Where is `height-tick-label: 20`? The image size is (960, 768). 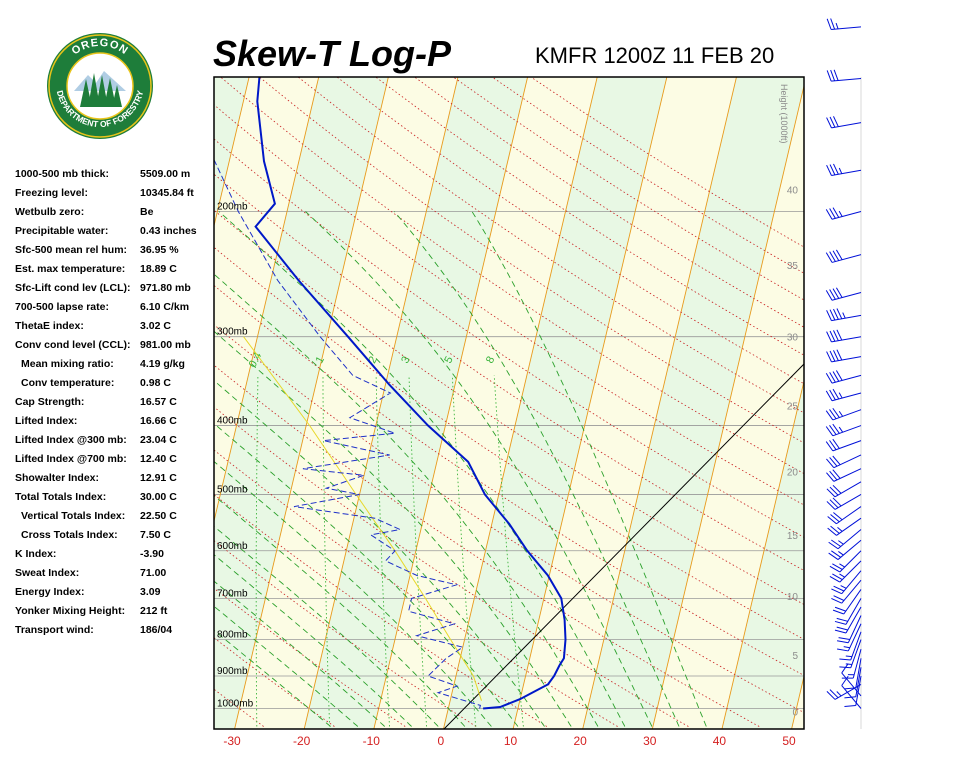 height-tick-label: 20 is located at coordinates (793, 472).